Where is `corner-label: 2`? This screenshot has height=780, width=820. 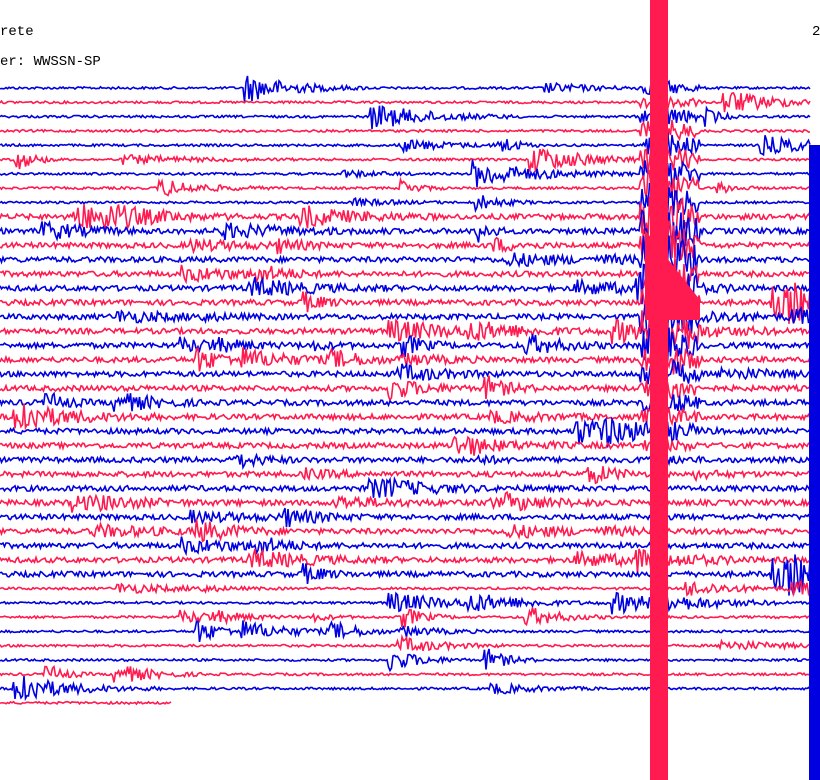
corner-label: 2 is located at coordinates (816, 32).